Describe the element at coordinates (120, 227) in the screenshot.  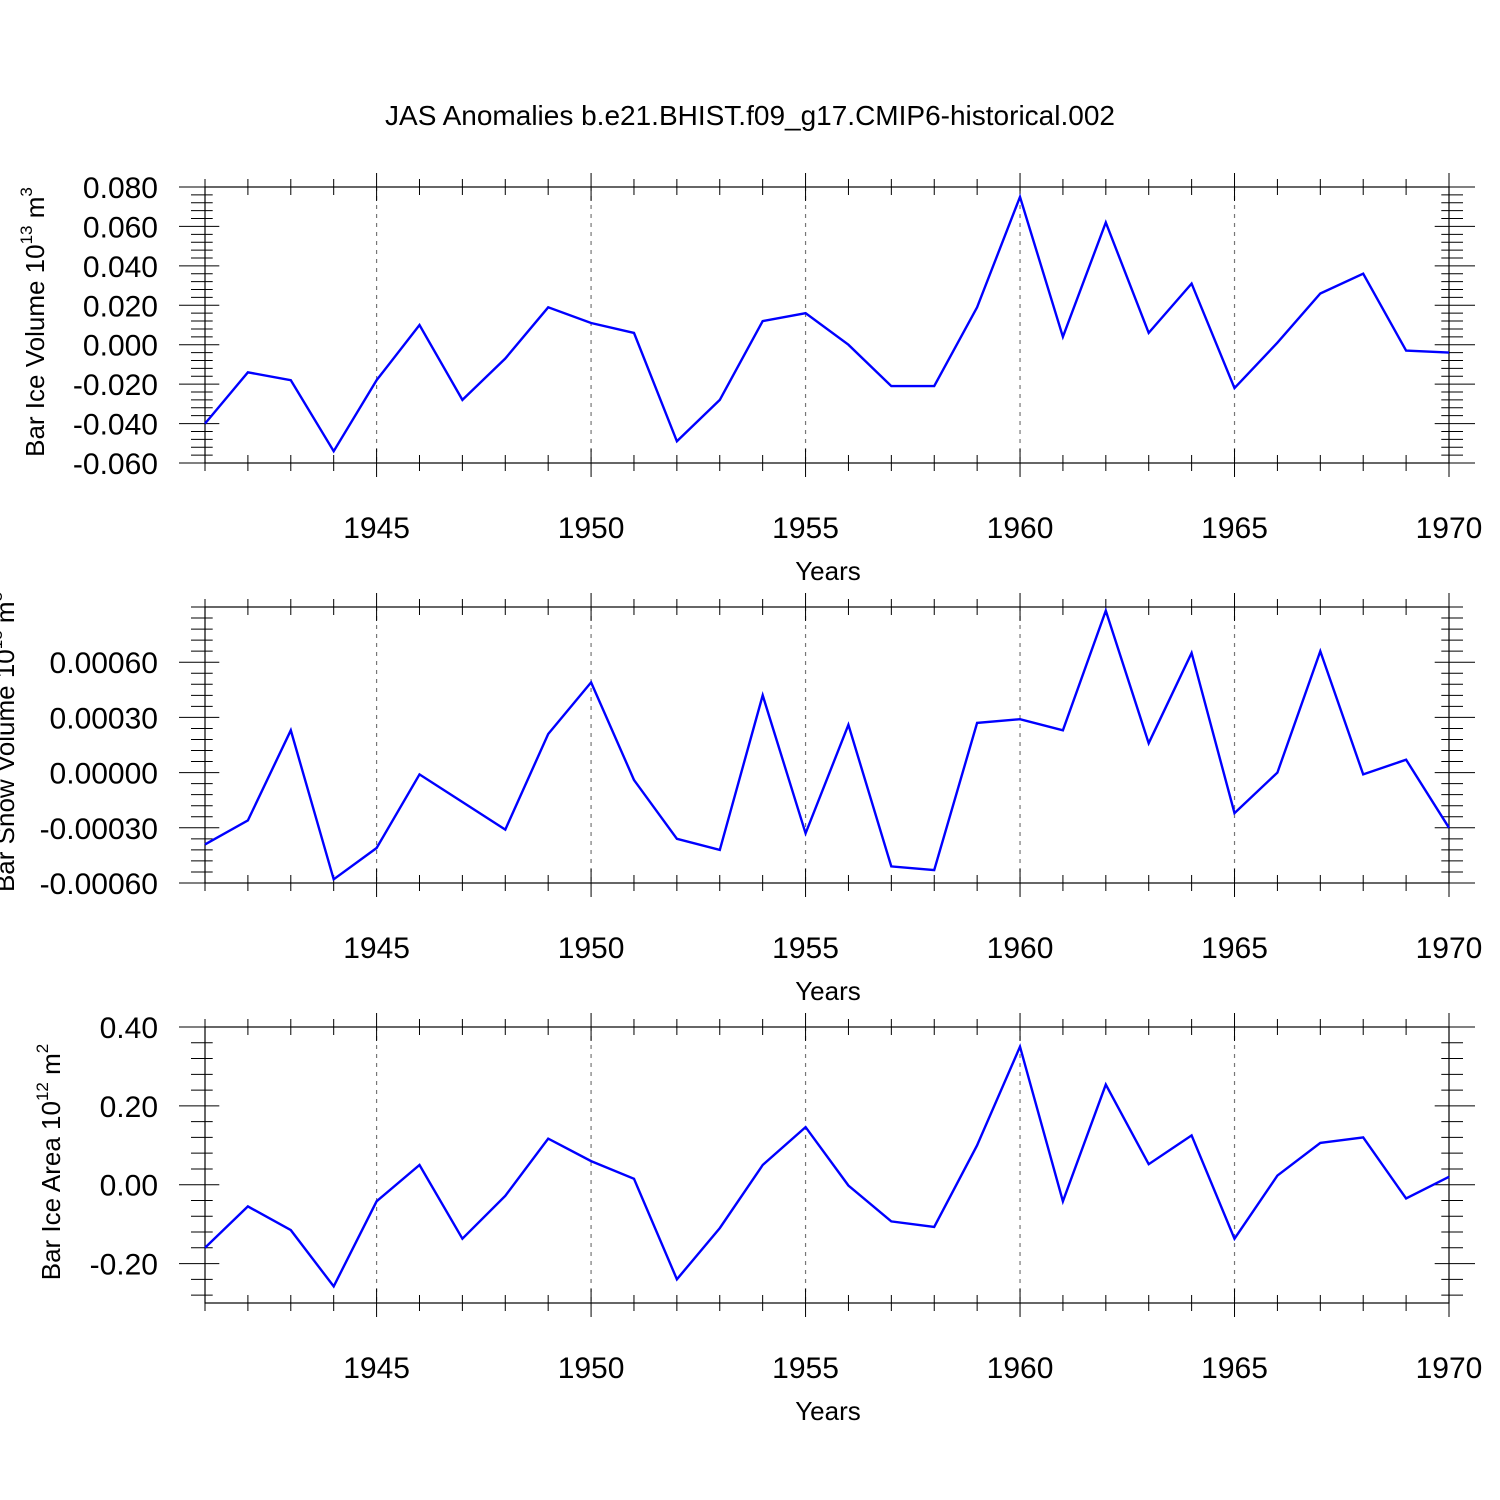
I see `y-tick-label: 0.060` at that location.